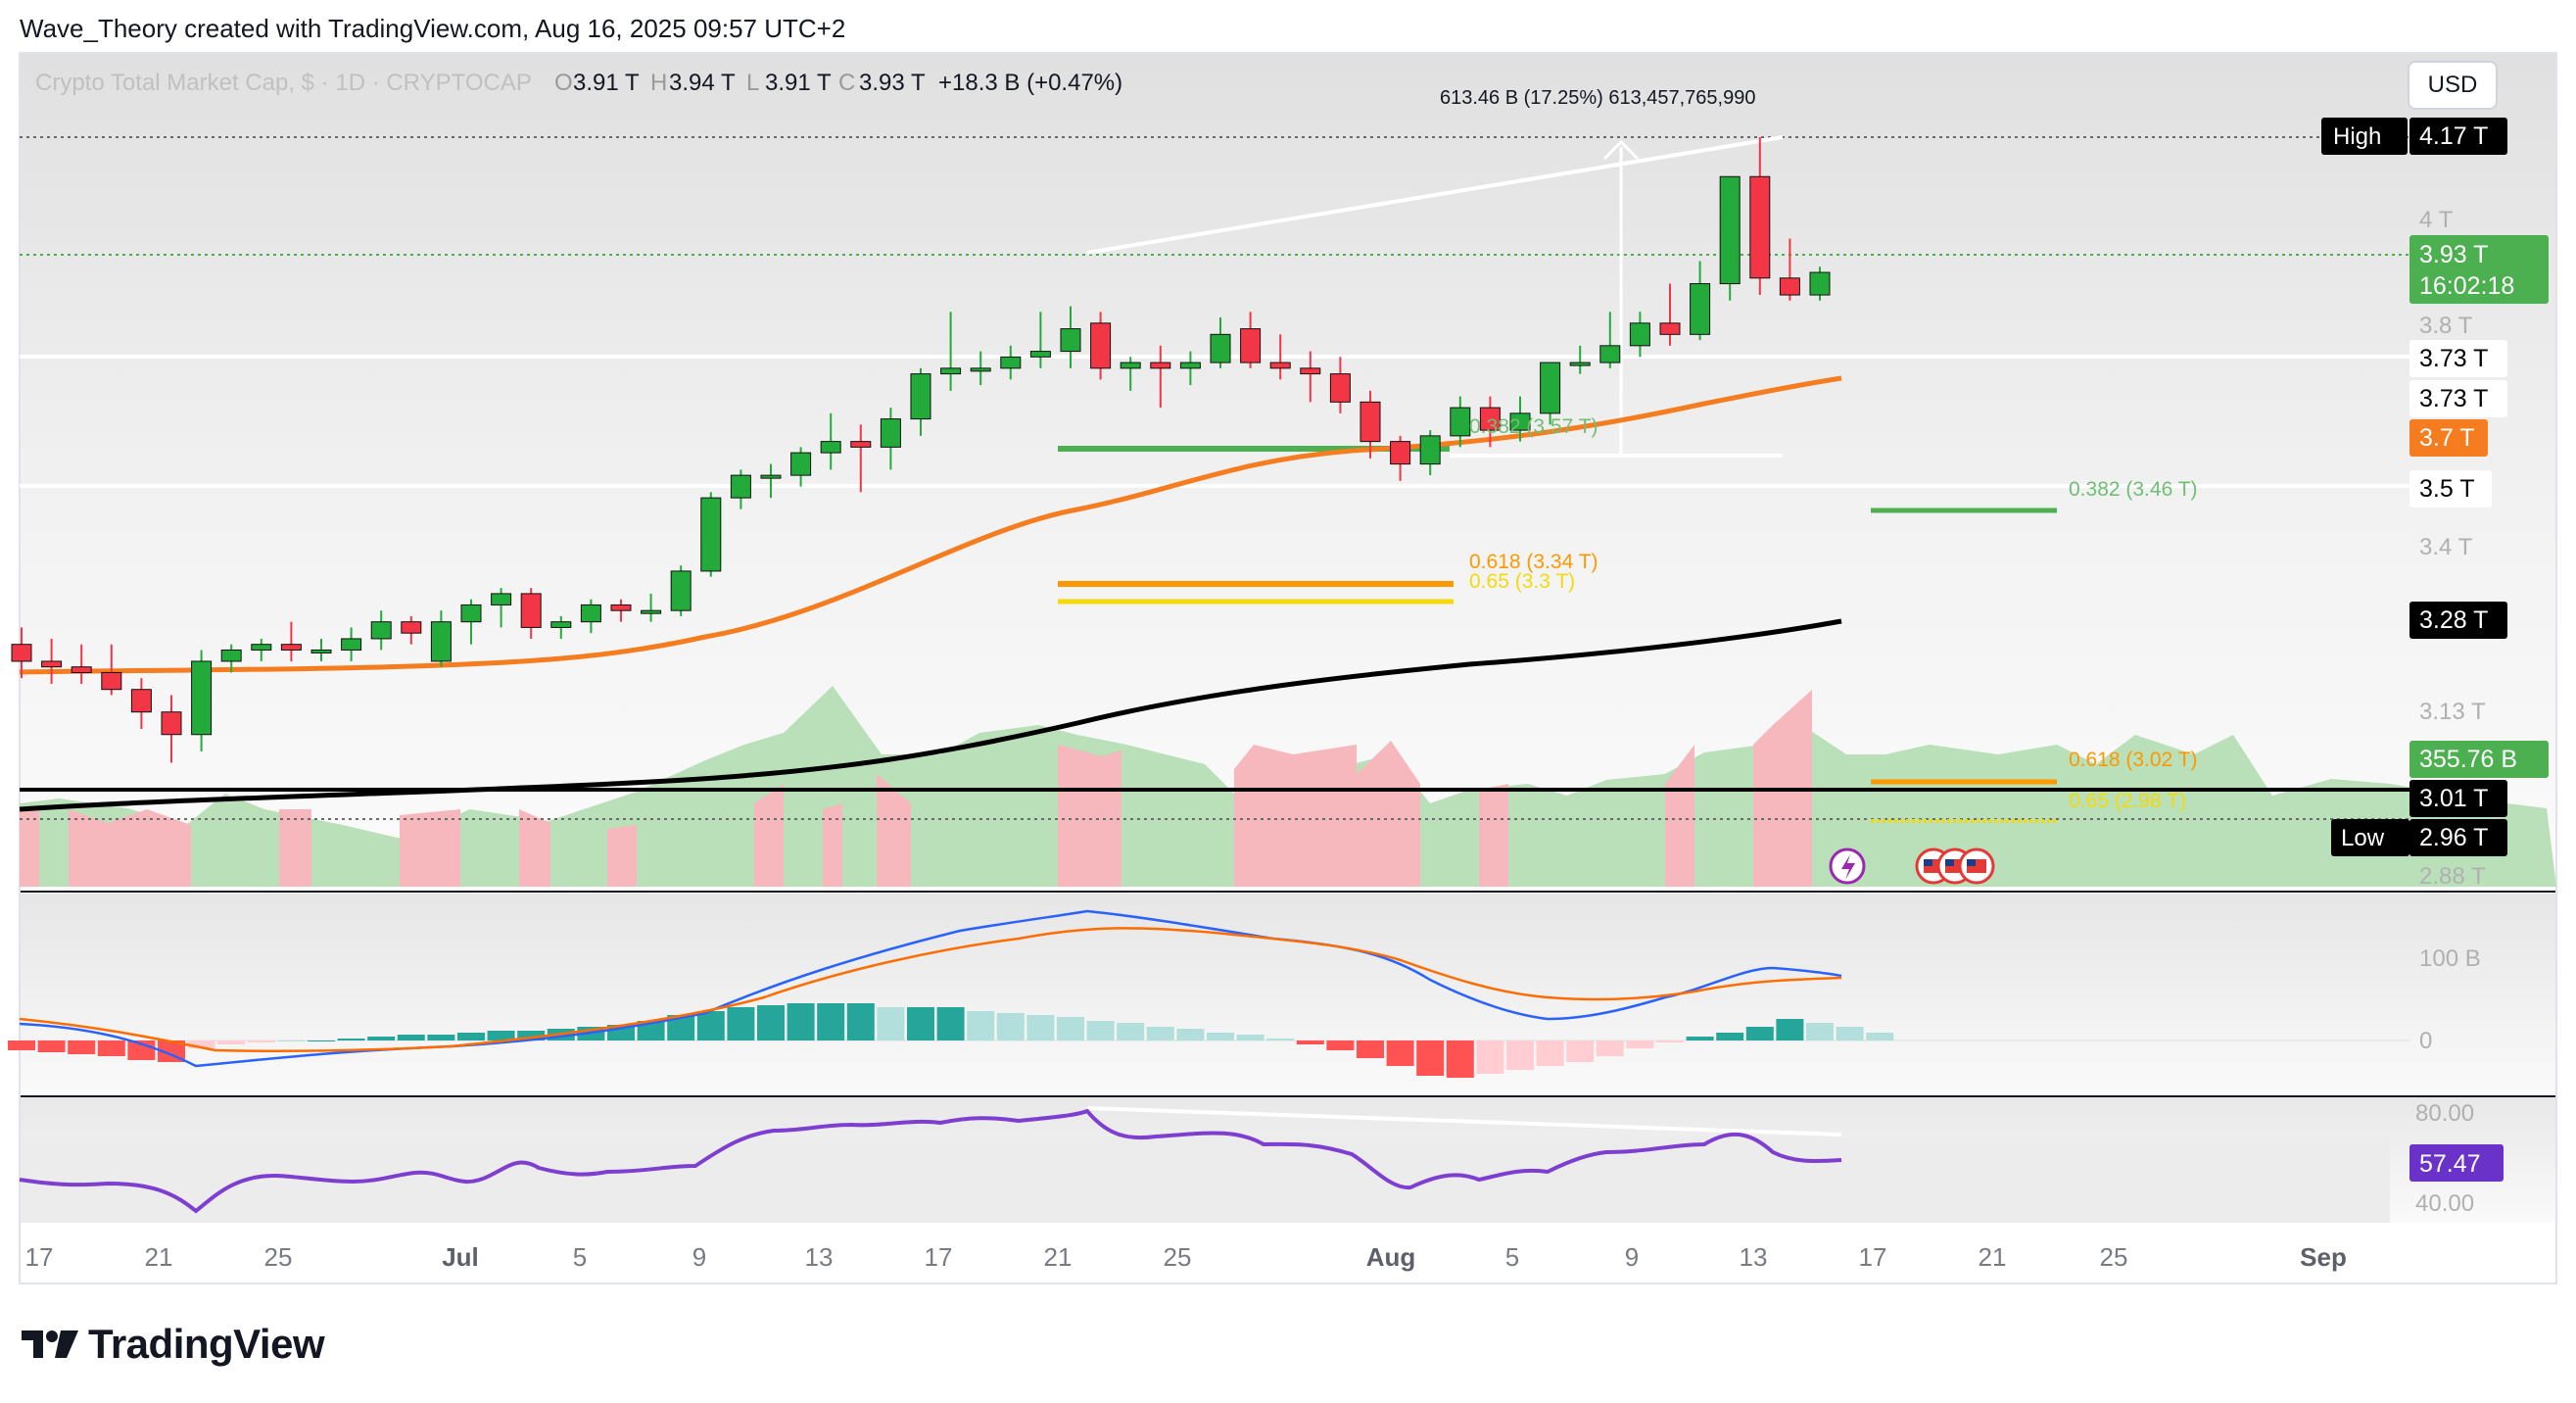 Image resolution: width=2576 pixels, height=1403 pixels. I want to click on currency-button: USD, so click(2453, 86).